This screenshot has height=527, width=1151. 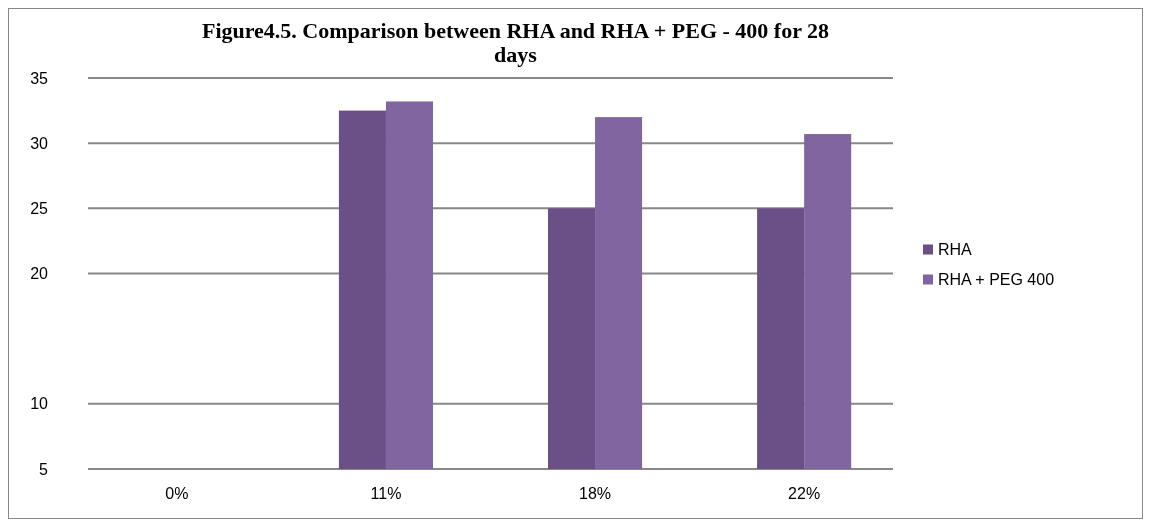 I want to click on x-tick-label: 18%, so click(x=595, y=493).